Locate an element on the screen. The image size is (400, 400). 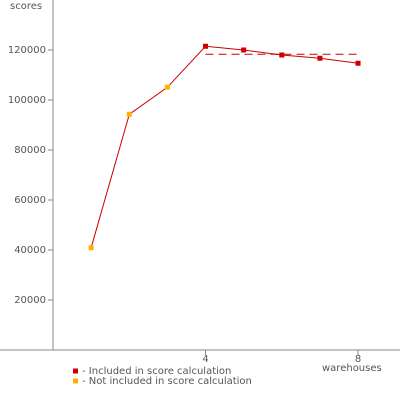
y-tick-label: 80000 is located at coordinates (30, 150).